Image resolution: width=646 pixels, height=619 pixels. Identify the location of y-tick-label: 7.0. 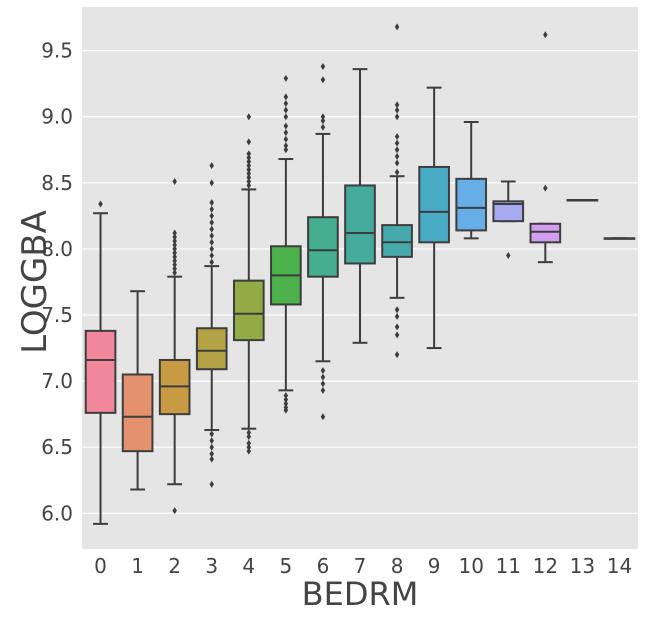
(57, 381).